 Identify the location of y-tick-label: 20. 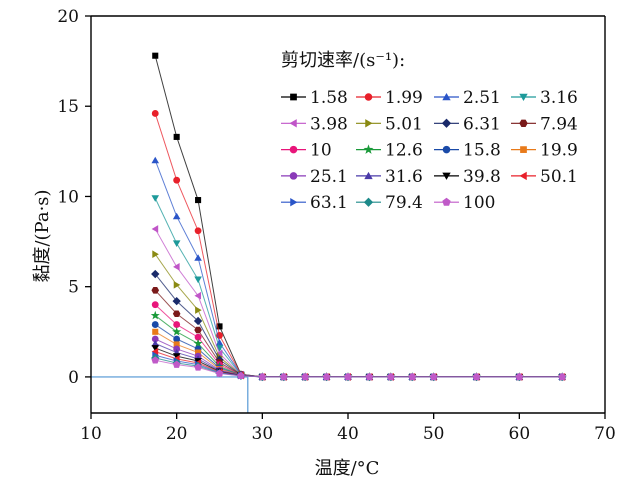
(68, 17).